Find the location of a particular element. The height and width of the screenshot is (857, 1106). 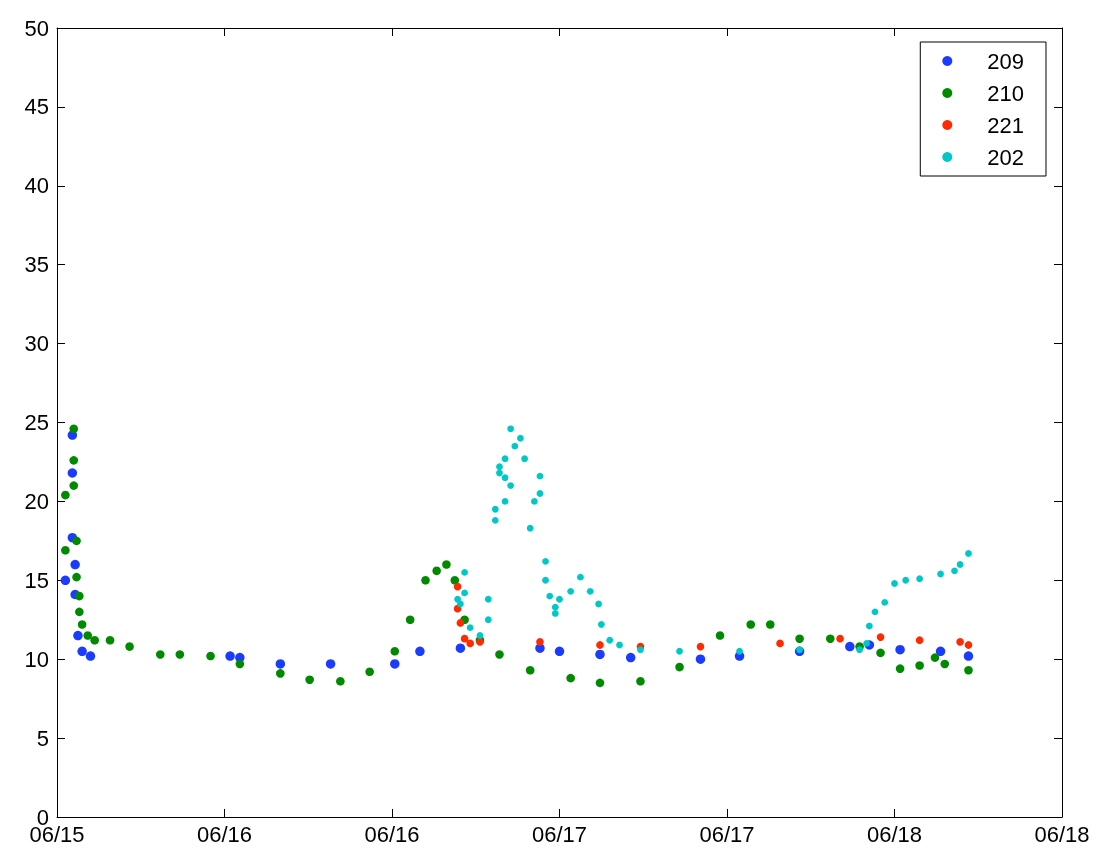

y-tick-label: 45 is located at coordinates (36, 107).